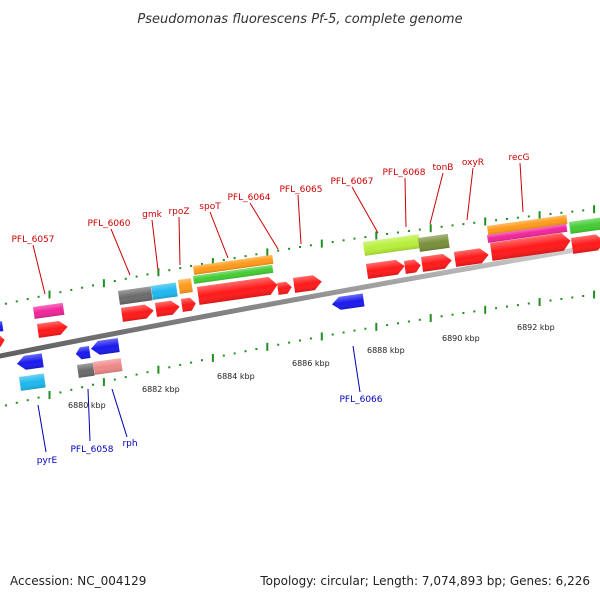 This screenshot has height=600, width=600. What do you see at coordinates (403, 173) in the screenshot?
I see `gene-label: PFL_6068` at bounding box center [403, 173].